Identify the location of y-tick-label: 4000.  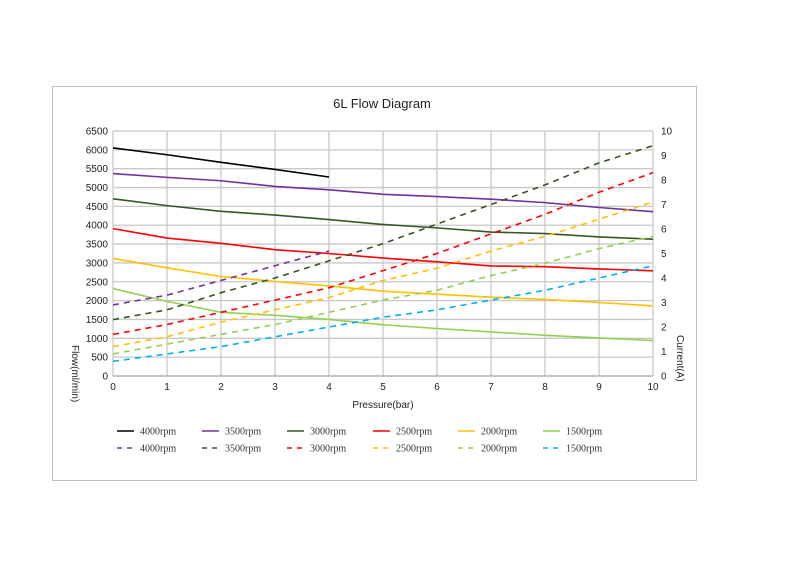
(97, 226).